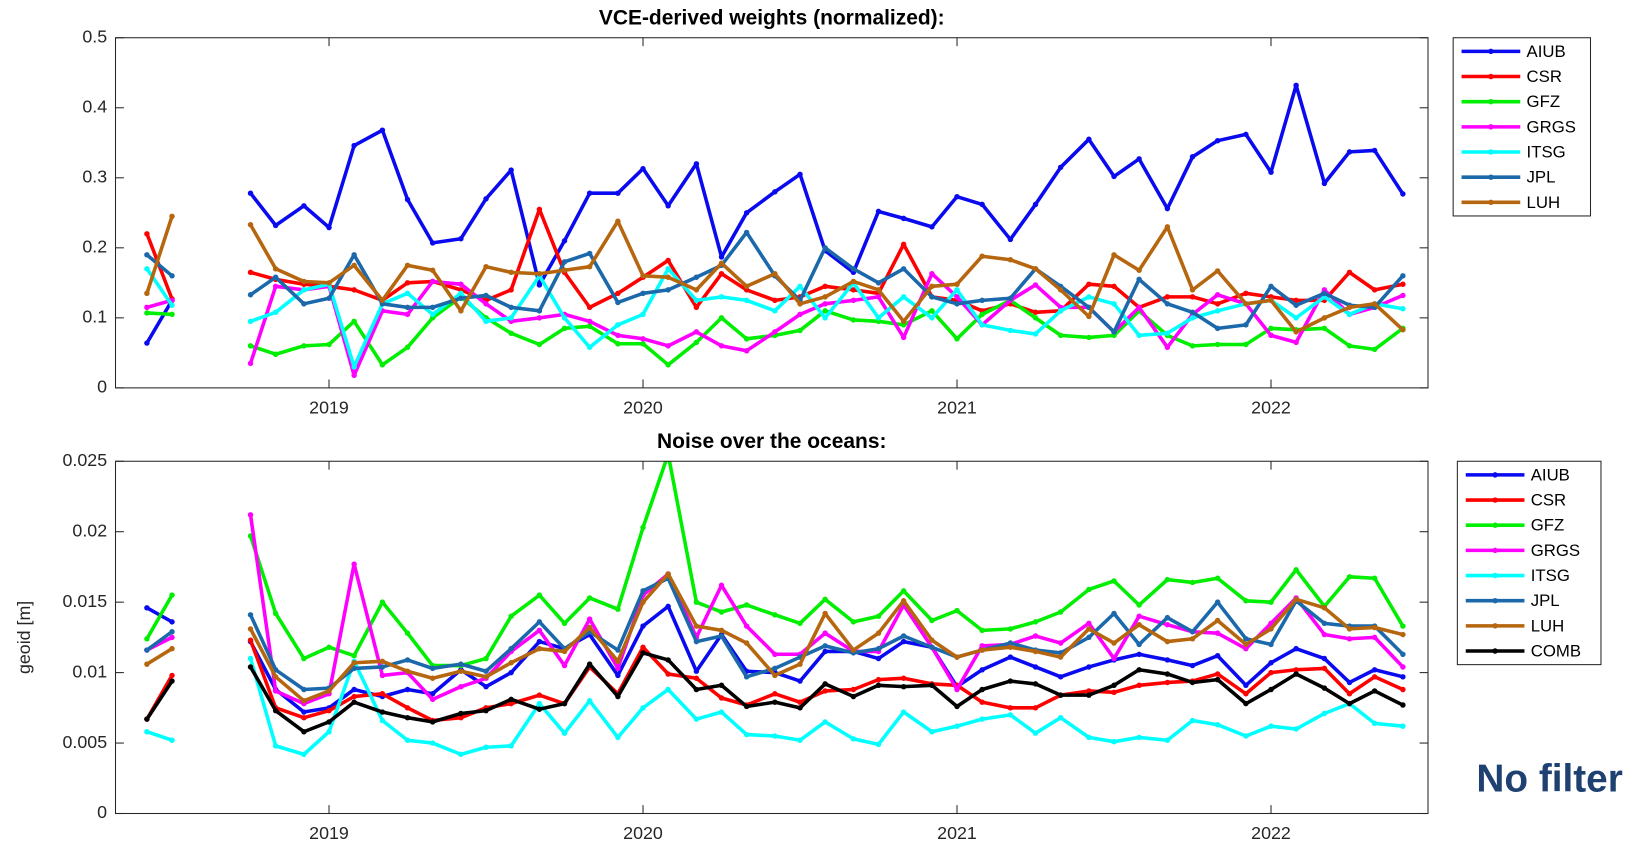 Image resolution: width=1641 pixels, height=846 pixels. I want to click on annotation: No filter, so click(1549, 778).